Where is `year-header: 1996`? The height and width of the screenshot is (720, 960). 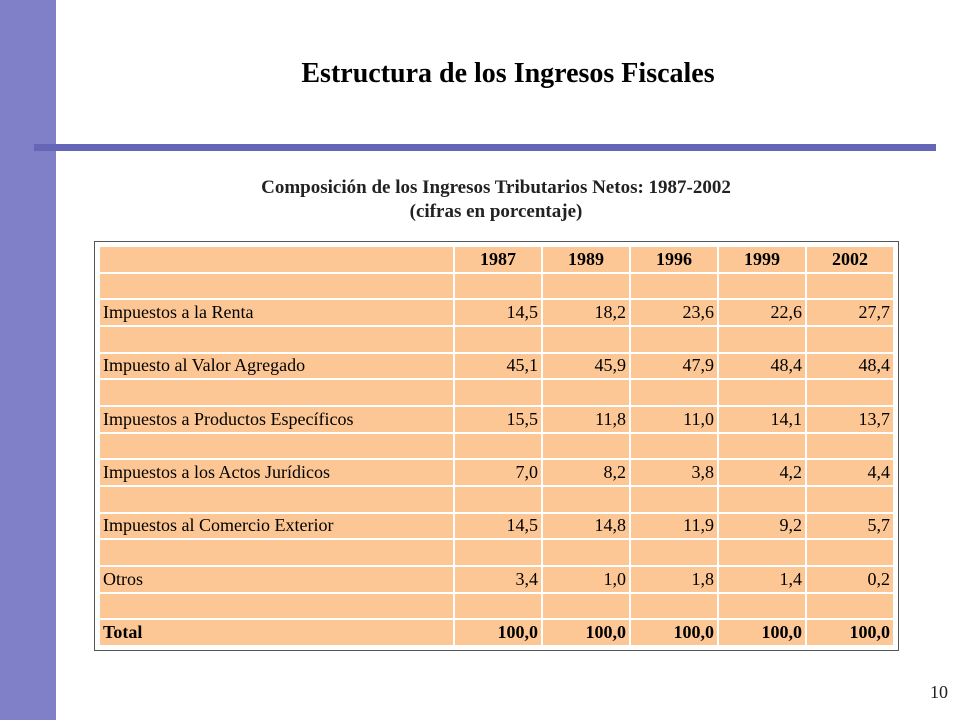
year-header: 1996 is located at coordinates (674, 259).